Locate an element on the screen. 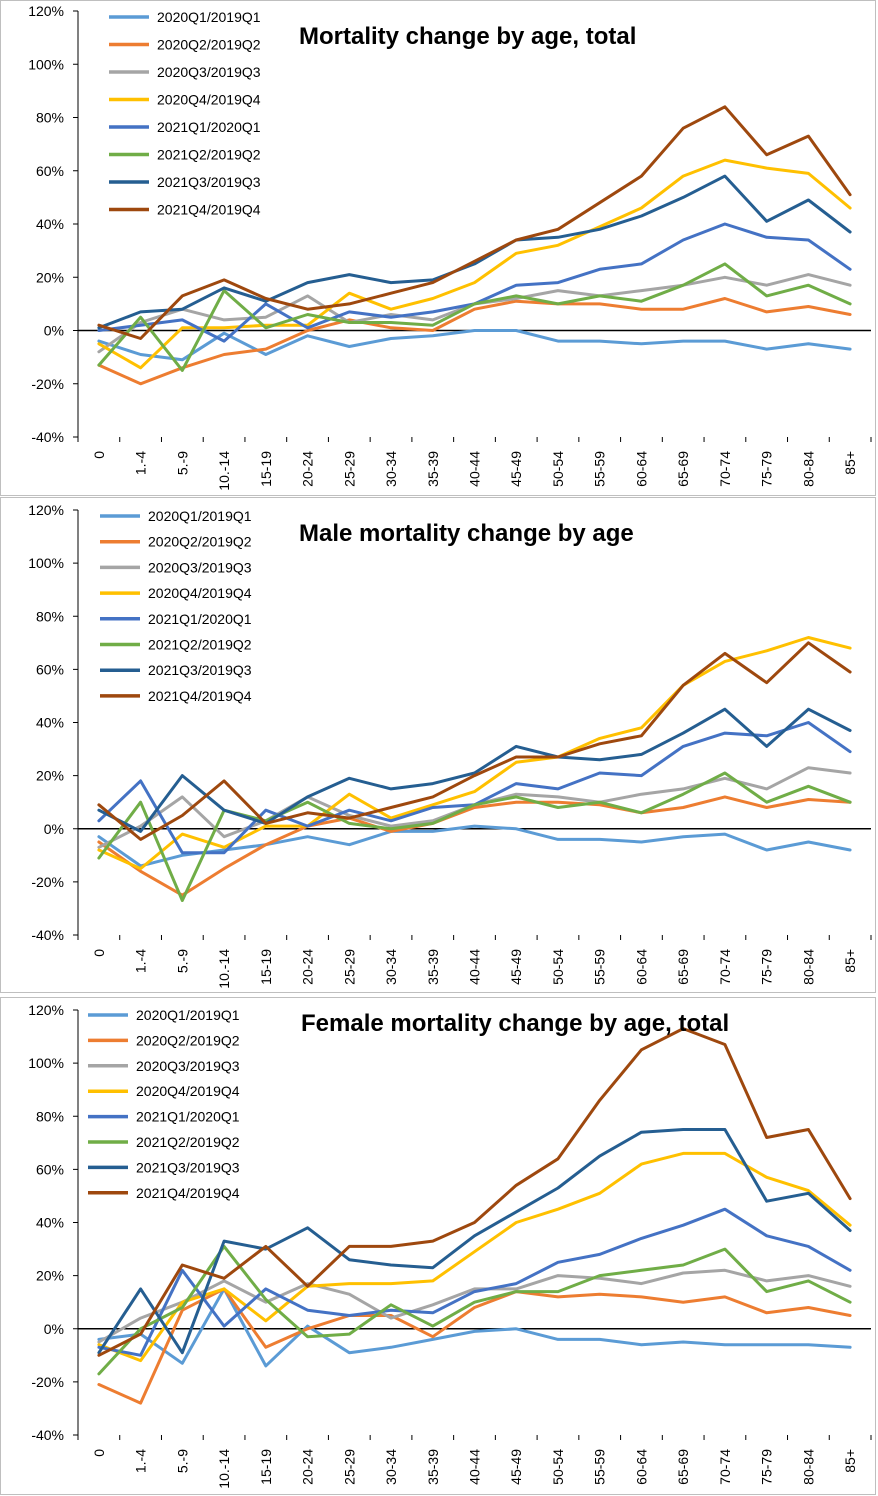  x-tick-label: 75-79 is located at coordinates (767, 967).